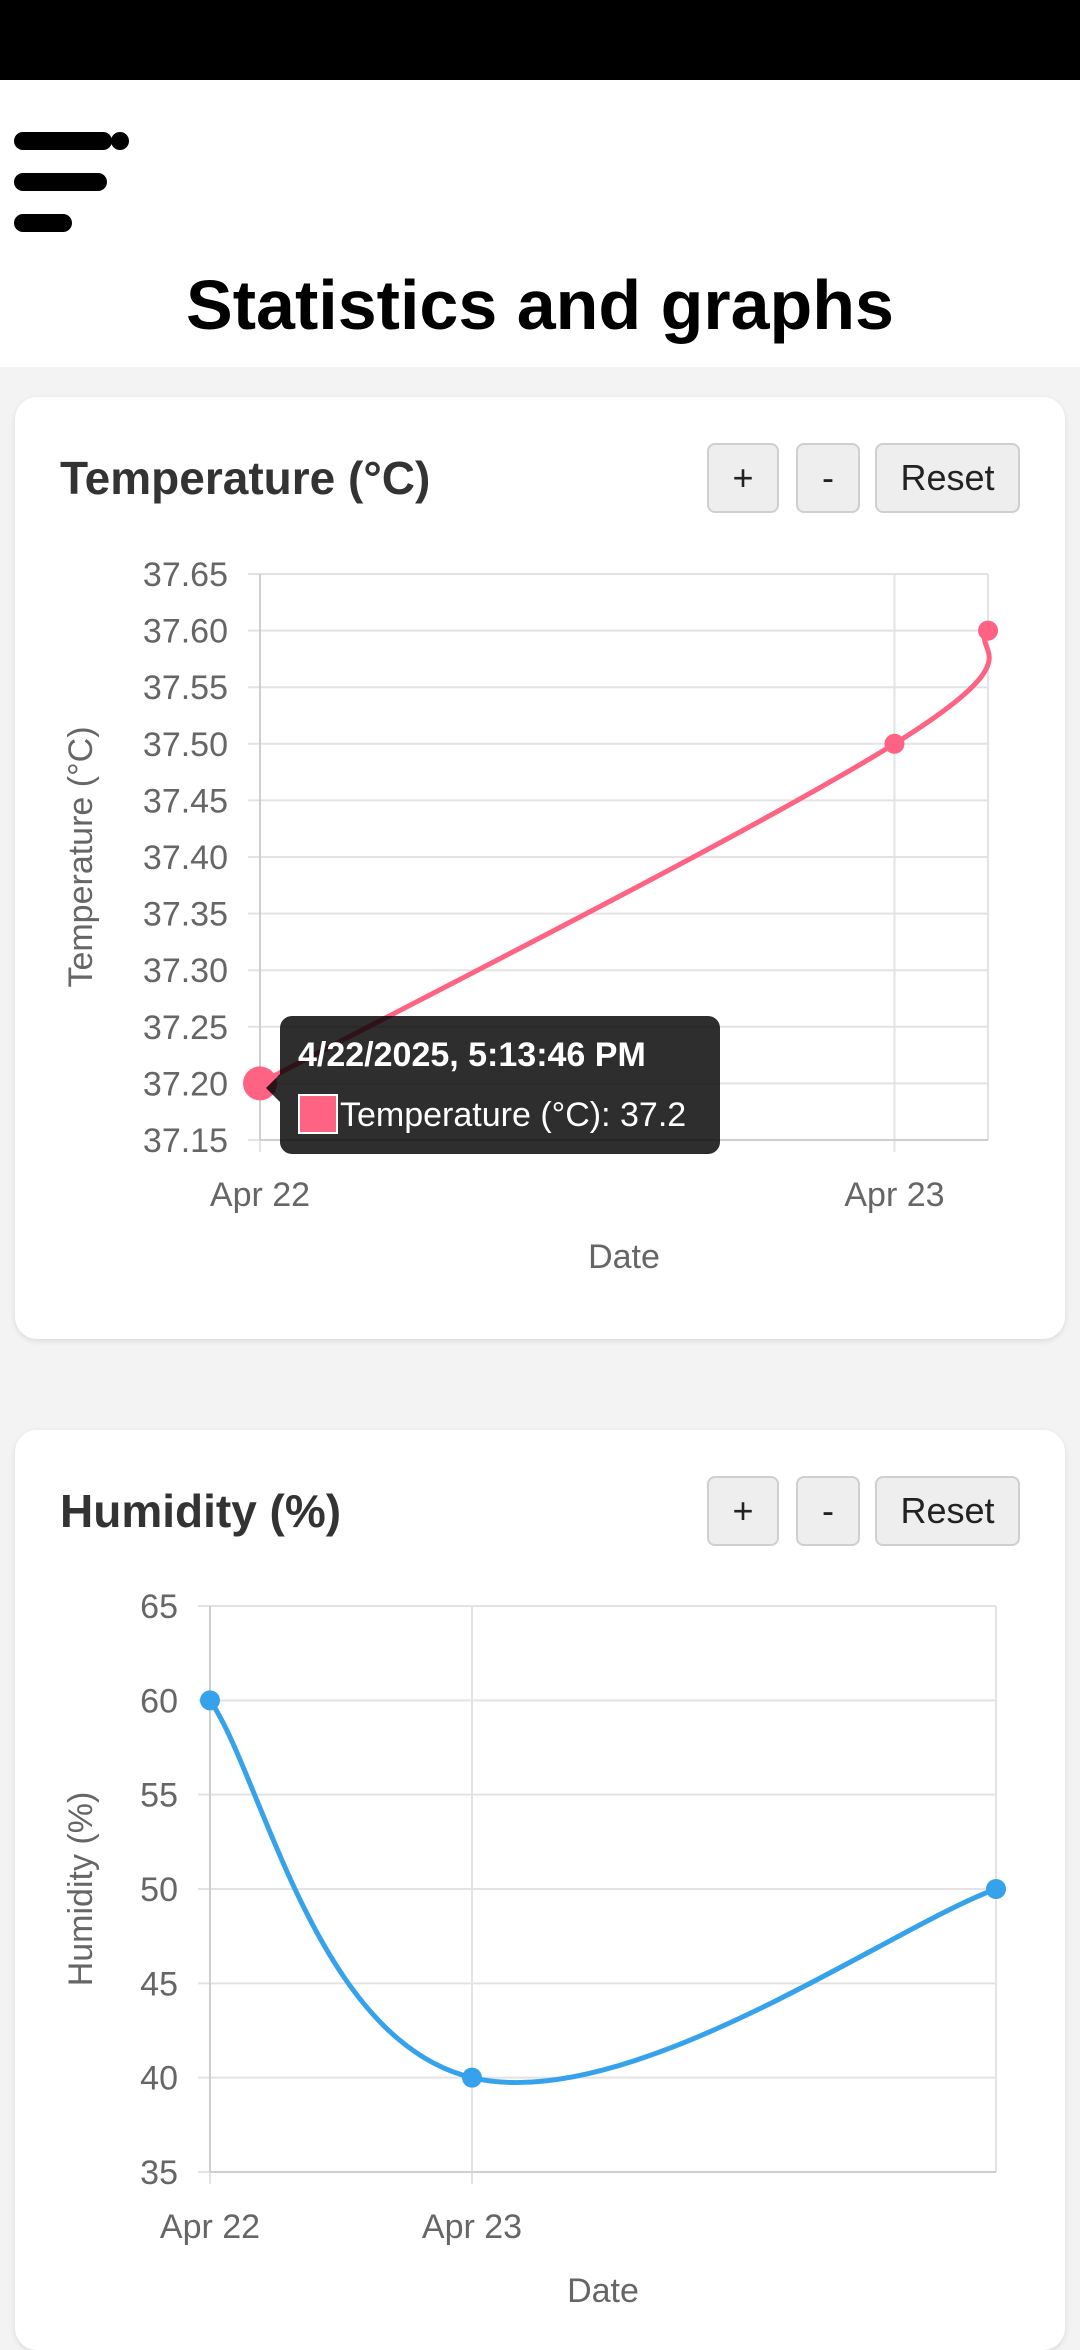 Image resolution: width=1080 pixels, height=2350 pixels. I want to click on humidity-y-tick-label: 55, so click(159, 1796).